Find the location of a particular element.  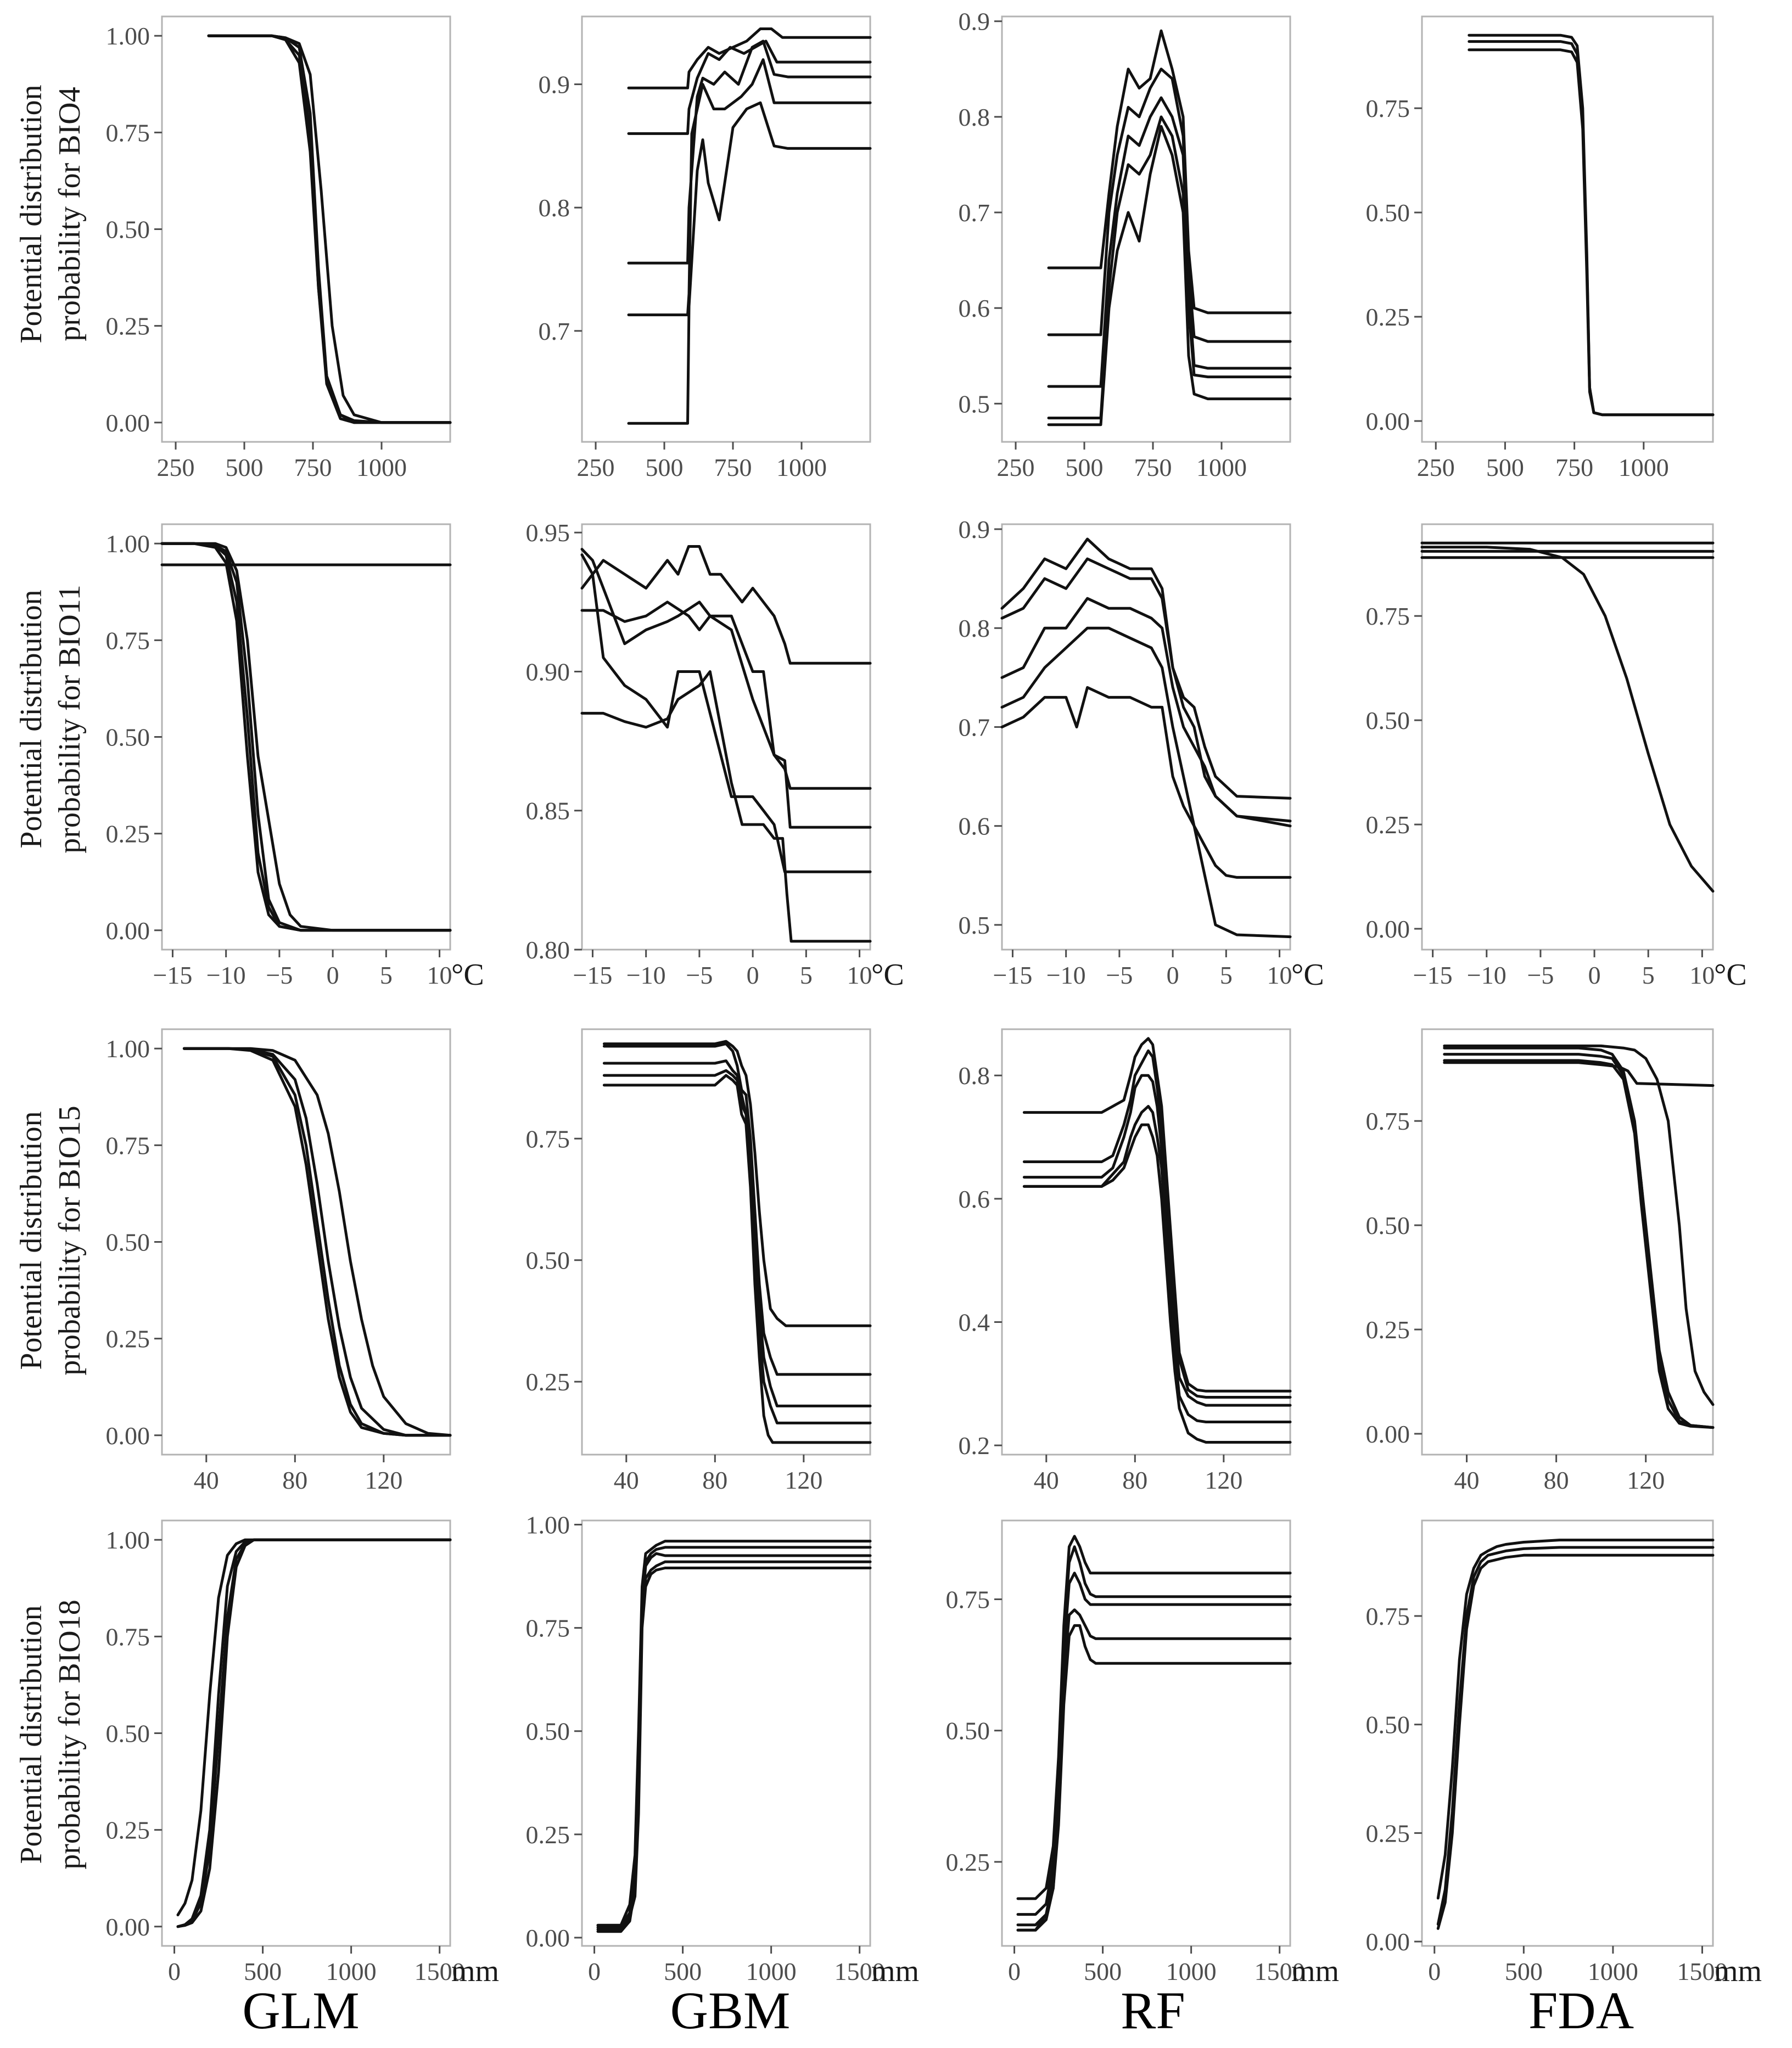

panel-fda-bio4: 0.00 0.25 0.50 0.75 250 500 750 1000 is located at coordinates (1540, 248).